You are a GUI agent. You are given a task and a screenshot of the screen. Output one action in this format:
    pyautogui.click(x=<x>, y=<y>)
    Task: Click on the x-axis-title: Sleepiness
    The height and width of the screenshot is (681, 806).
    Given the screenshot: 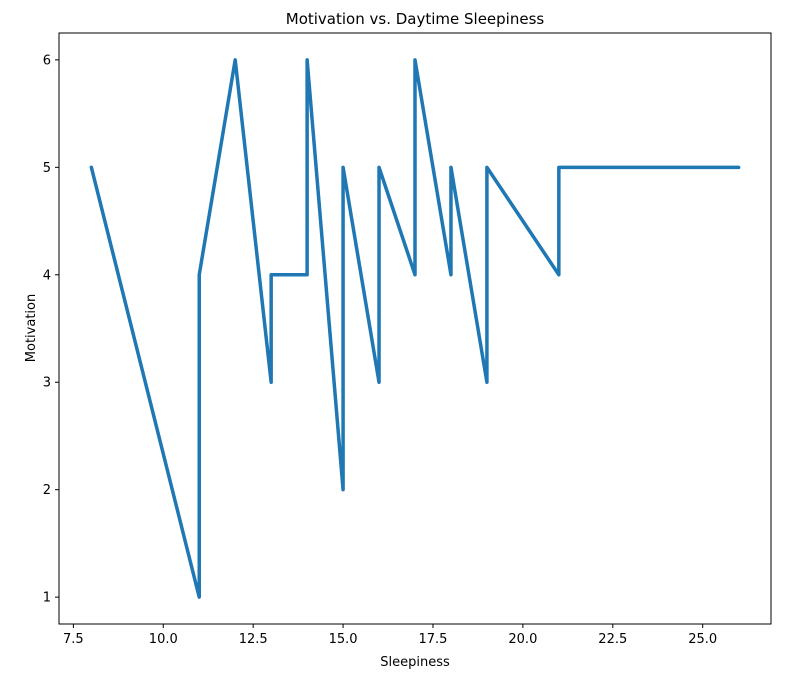 What is the action you would take?
    pyautogui.click(x=415, y=662)
    